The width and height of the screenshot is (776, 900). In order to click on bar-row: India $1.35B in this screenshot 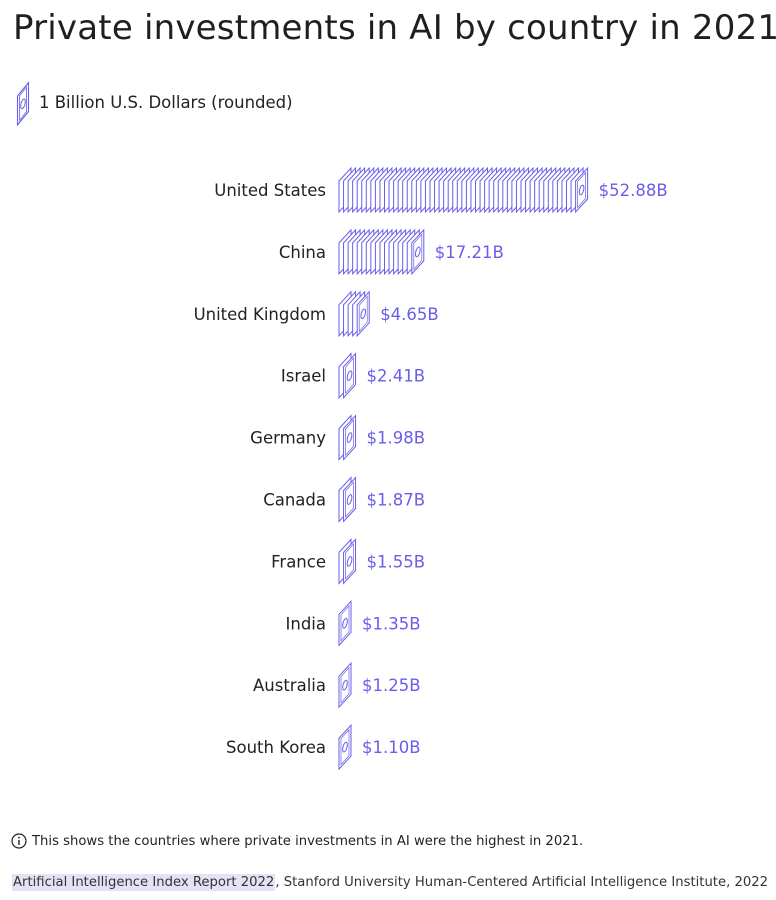, I will do `click(353, 623)`.